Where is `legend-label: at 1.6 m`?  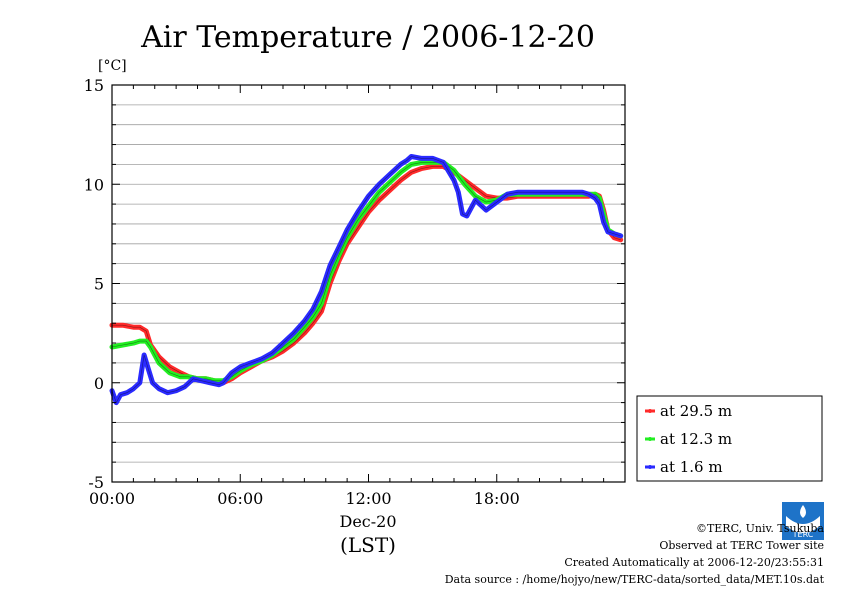
legend-label: at 1.6 m is located at coordinates (691, 467).